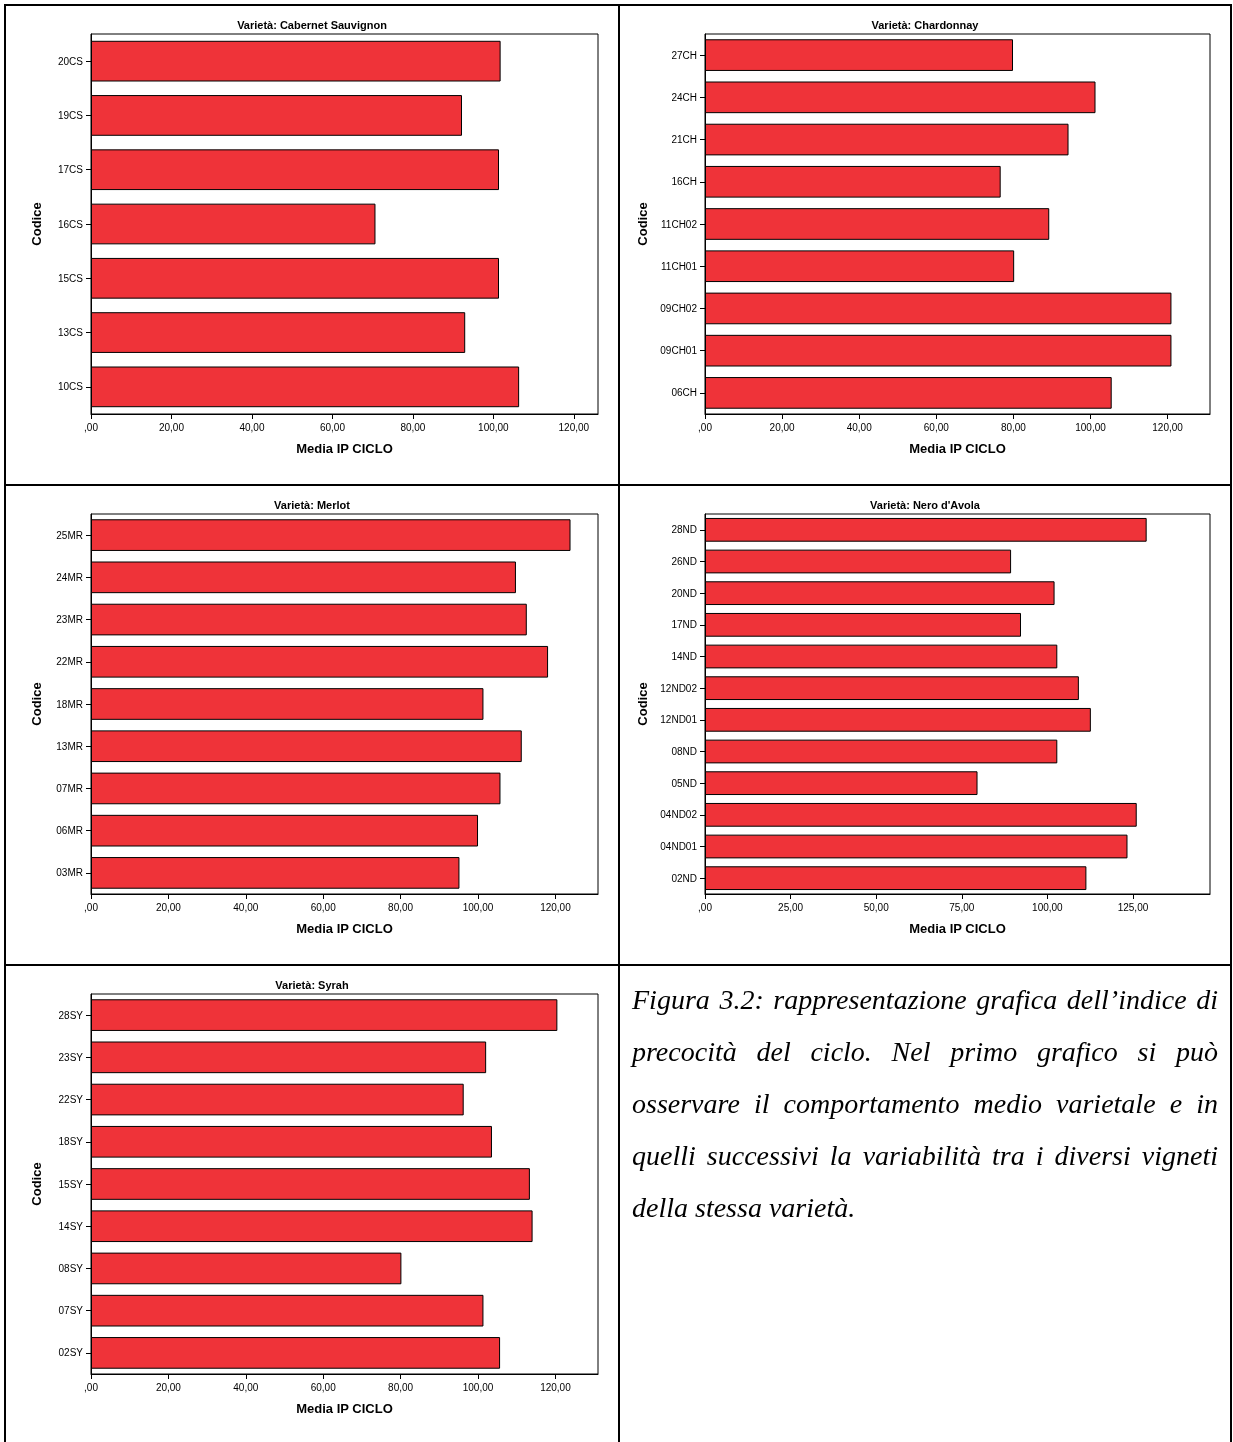 The height and width of the screenshot is (1442, 1233). Describe the element at coordinates (70, 115) in the screenshot. I see `y-tick-label: 19CS` at that location.